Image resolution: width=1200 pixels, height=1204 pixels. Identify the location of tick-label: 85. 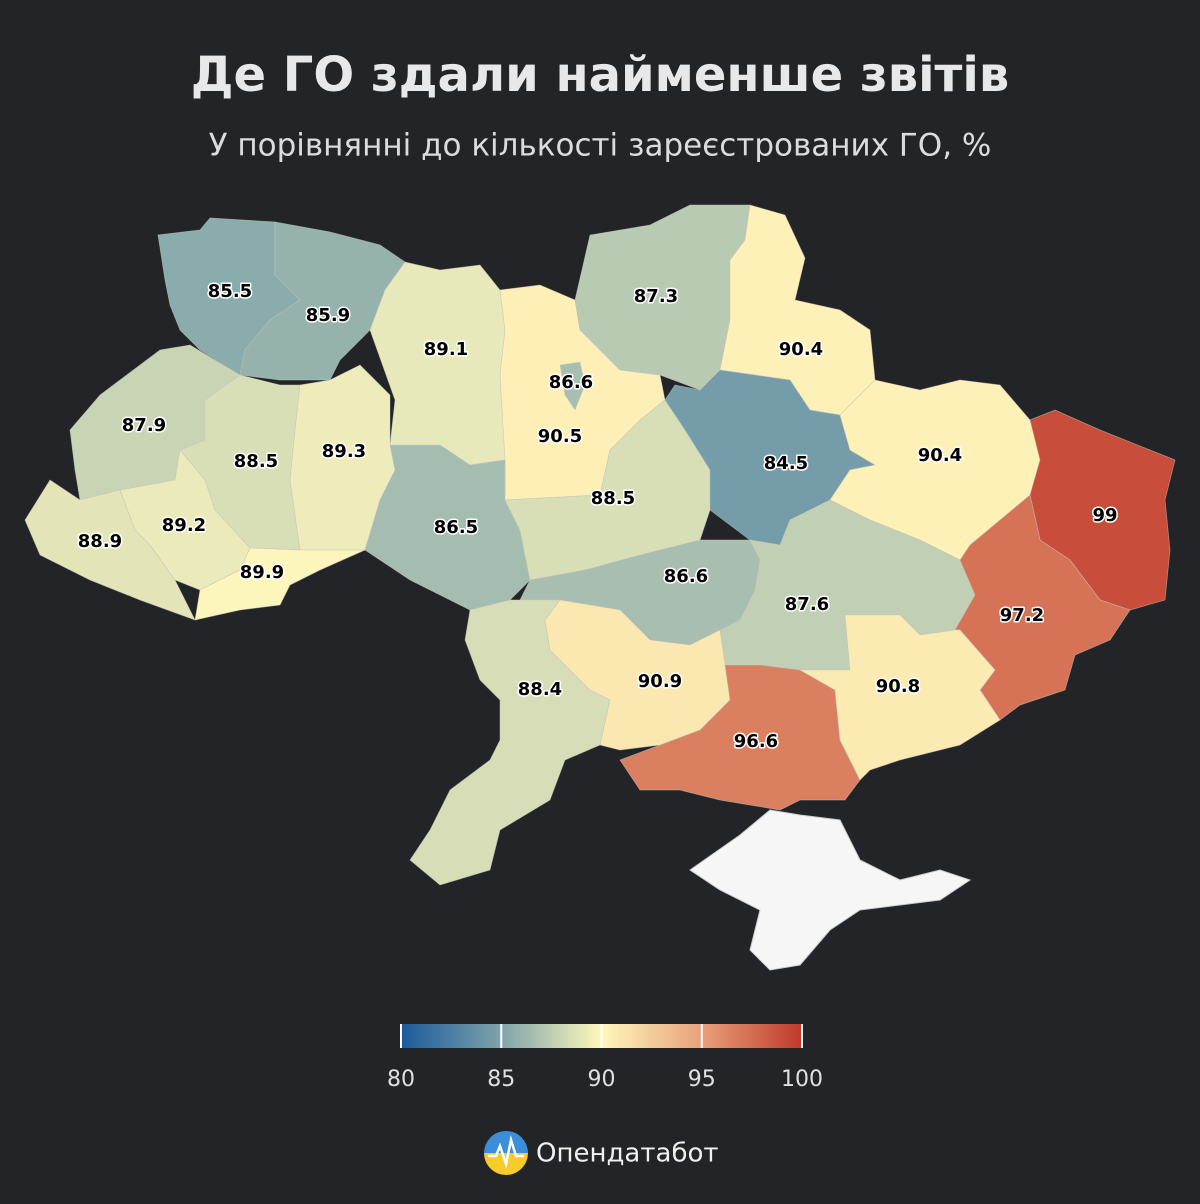
(501, 1079).